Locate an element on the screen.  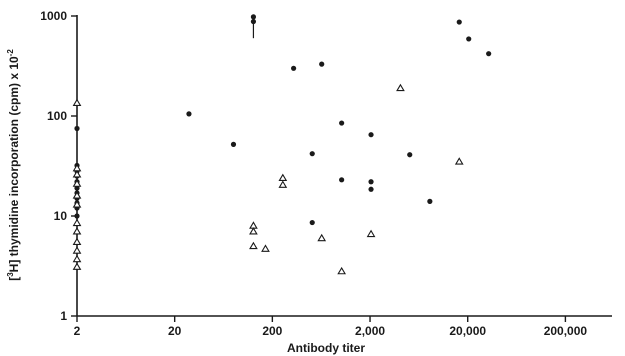
x-tick-label-4: 20,000 is located at coordinates (467, 331).